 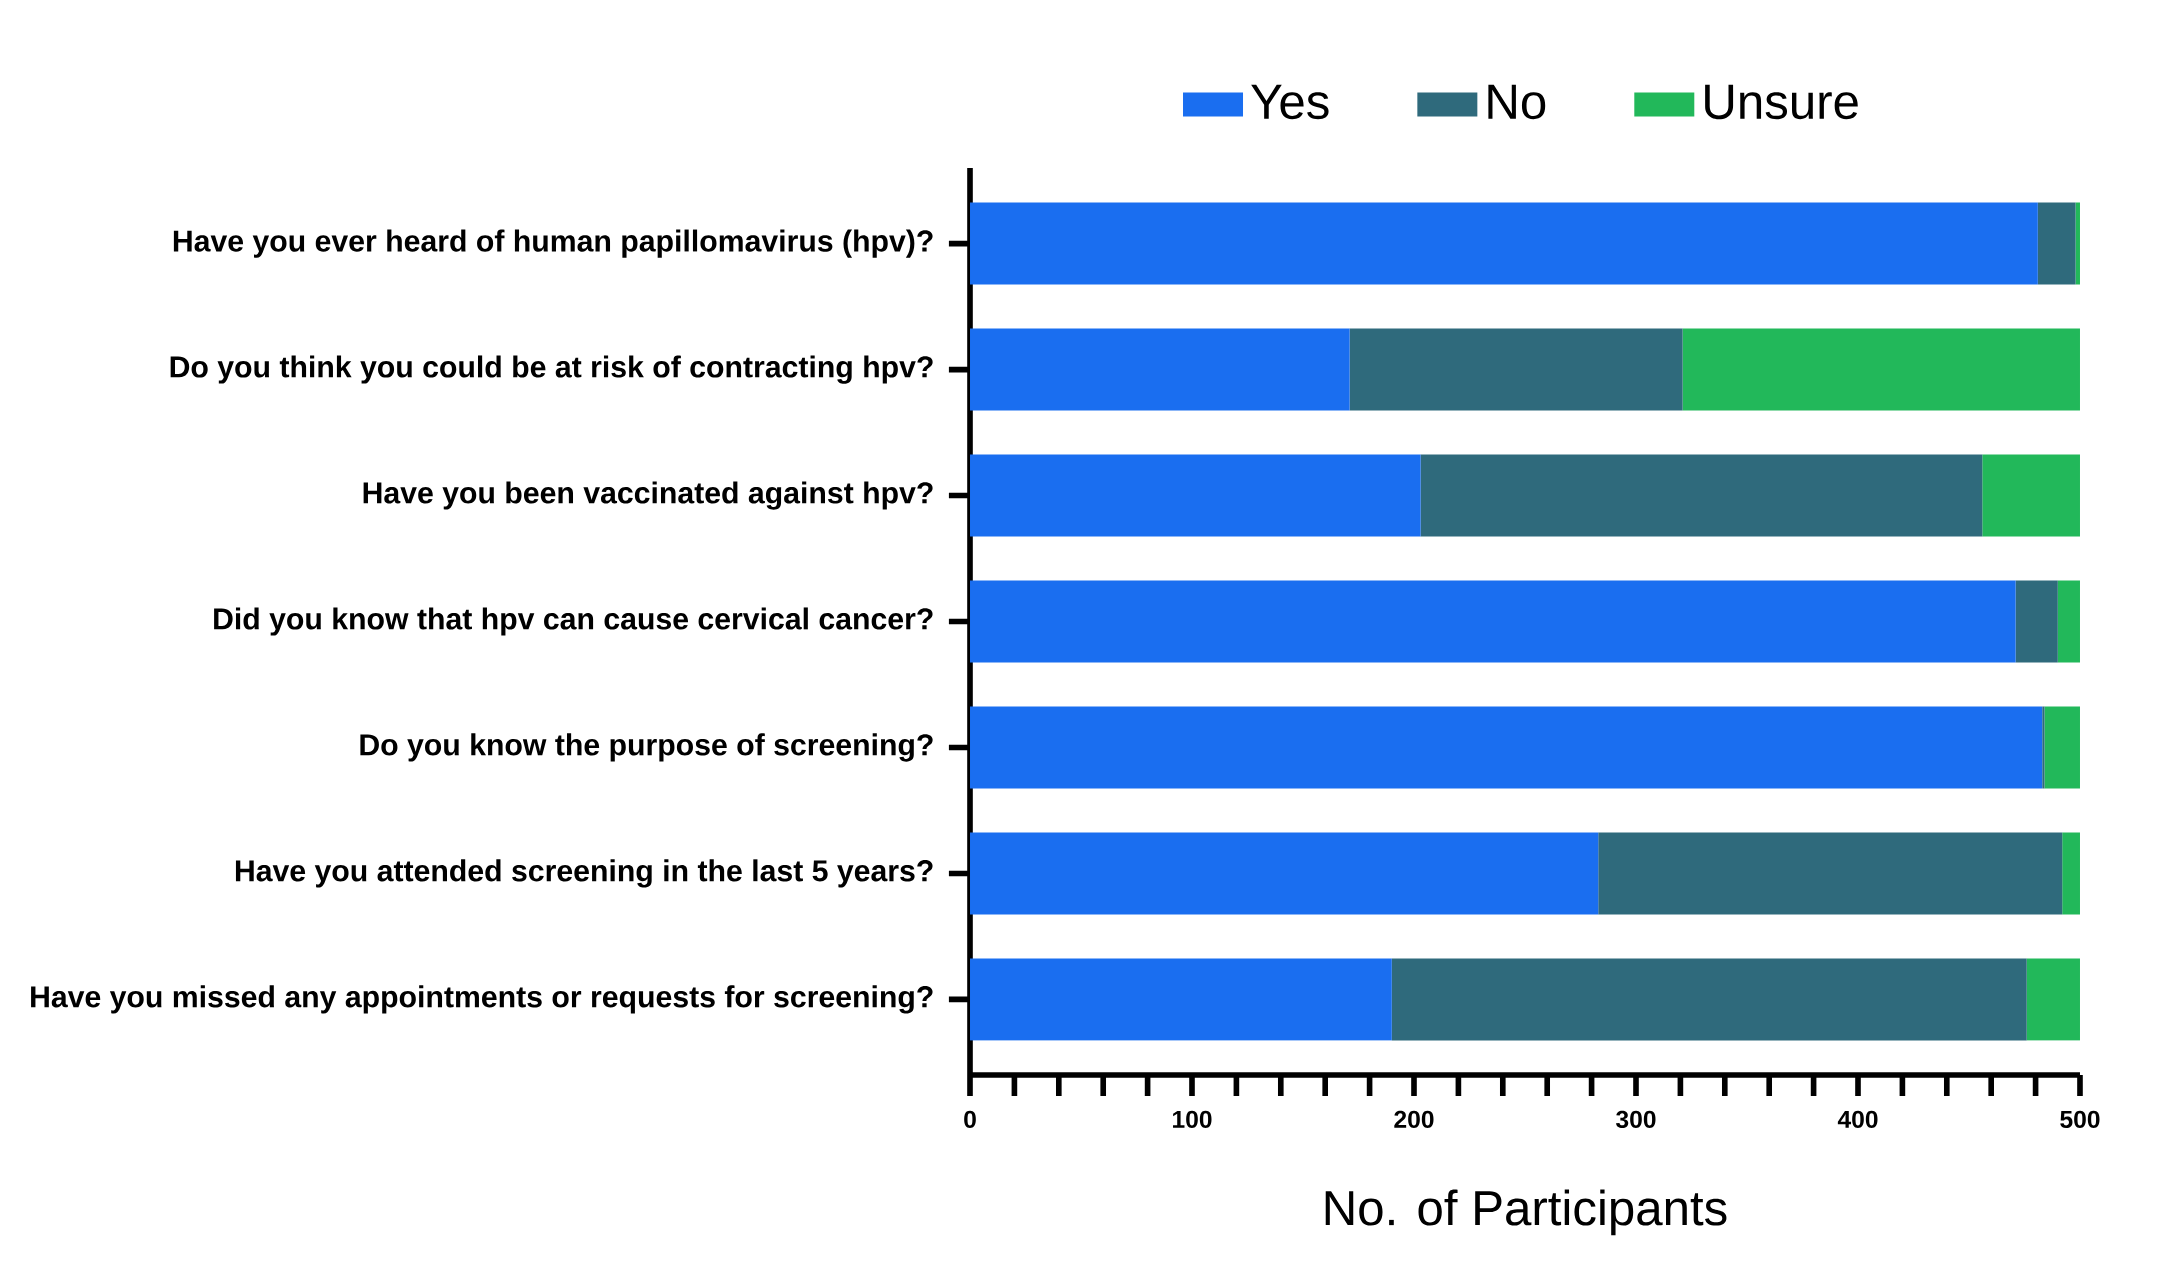 I want to click on legend-label: Yes, so click(x=1290, y=102).